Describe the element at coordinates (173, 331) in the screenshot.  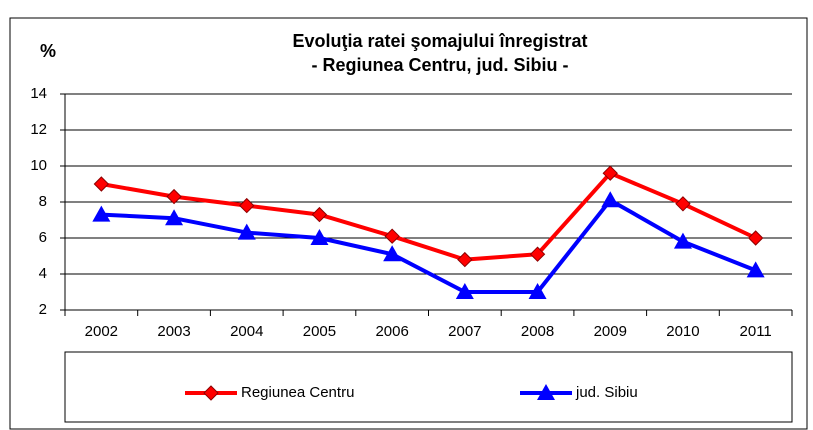
I see `x-tick-label: 2003` at that location.